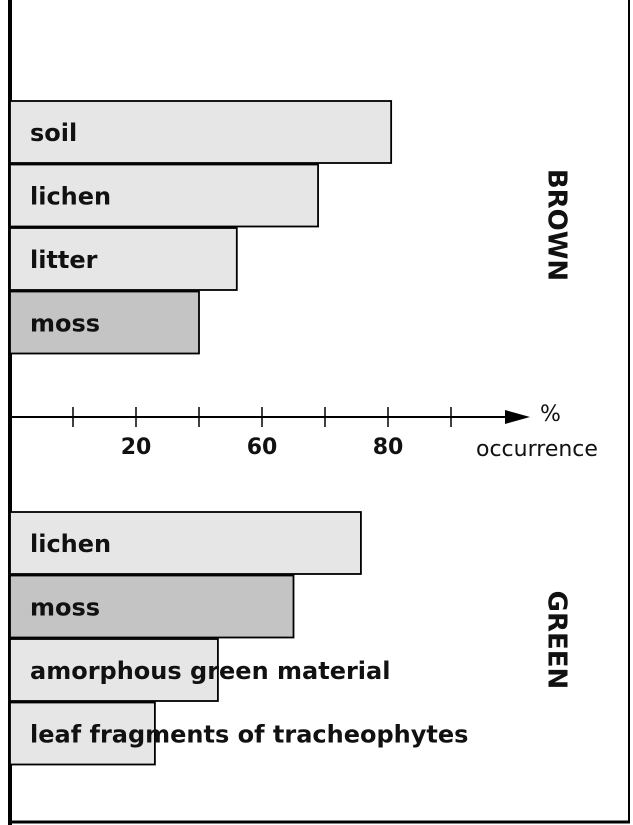 The image size is (633, 825). I want to click on x-tick-label: 20, so click(136, 447).